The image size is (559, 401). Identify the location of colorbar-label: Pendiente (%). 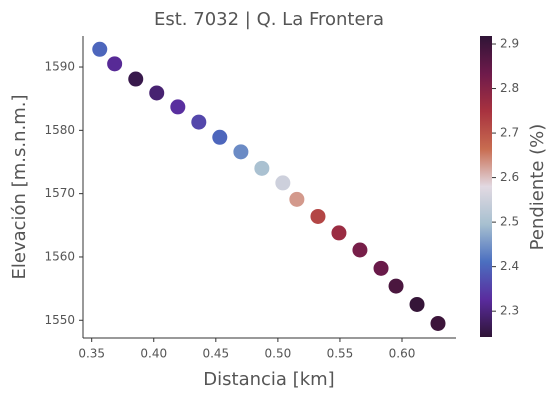
(537, 187).